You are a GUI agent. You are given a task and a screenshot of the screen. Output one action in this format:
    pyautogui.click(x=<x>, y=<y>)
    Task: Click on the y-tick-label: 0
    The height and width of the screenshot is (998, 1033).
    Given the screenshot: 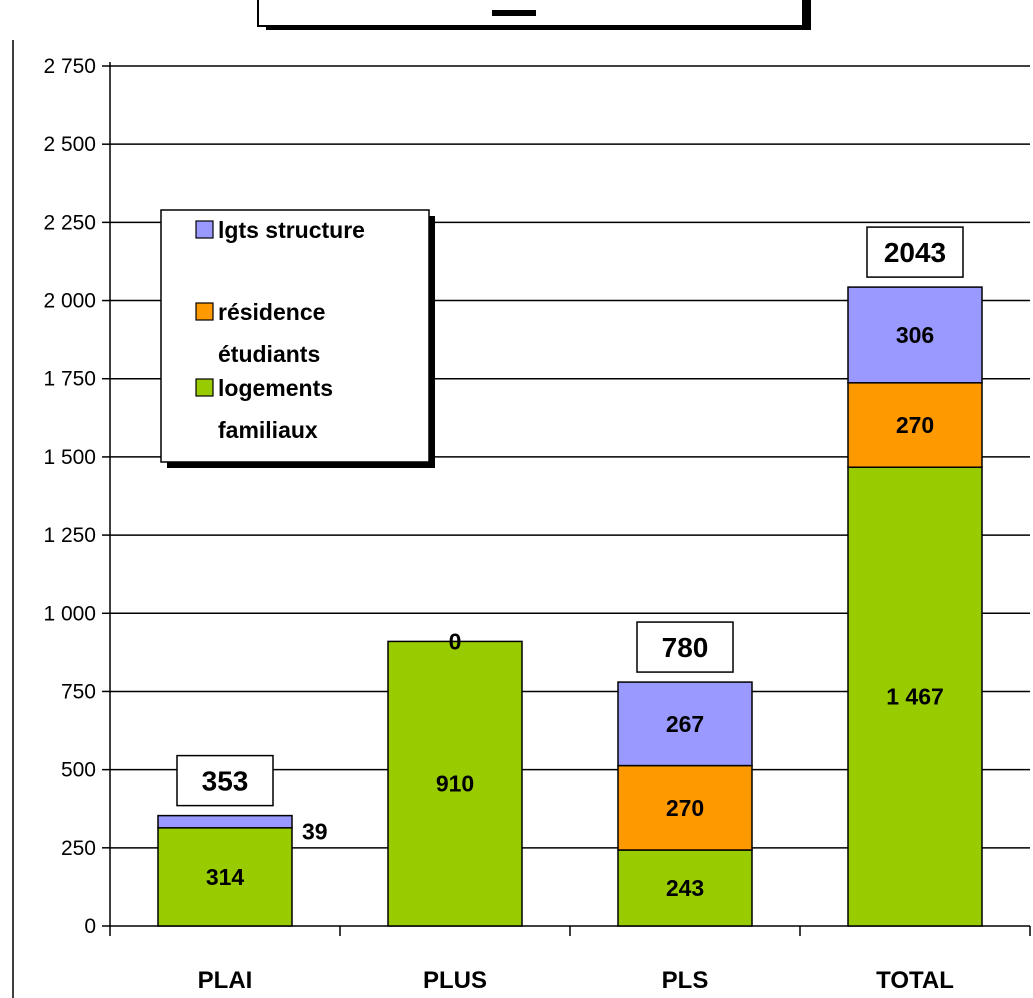 What is the action you would take?
    pyautogui.click(x=90, y=926)
    